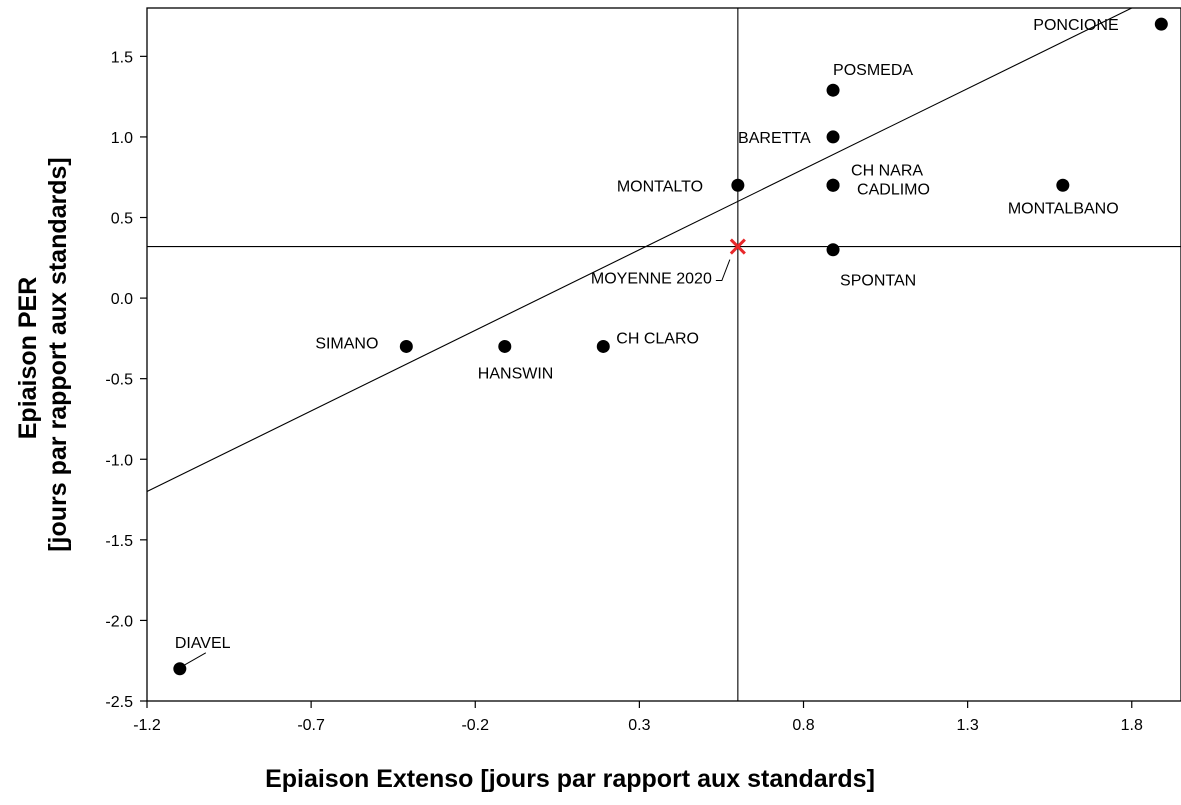 Image resolution: width=1181 pixels, height=805 pixels. I want to click on y-tick-label: -2.0, so click(119, 621).